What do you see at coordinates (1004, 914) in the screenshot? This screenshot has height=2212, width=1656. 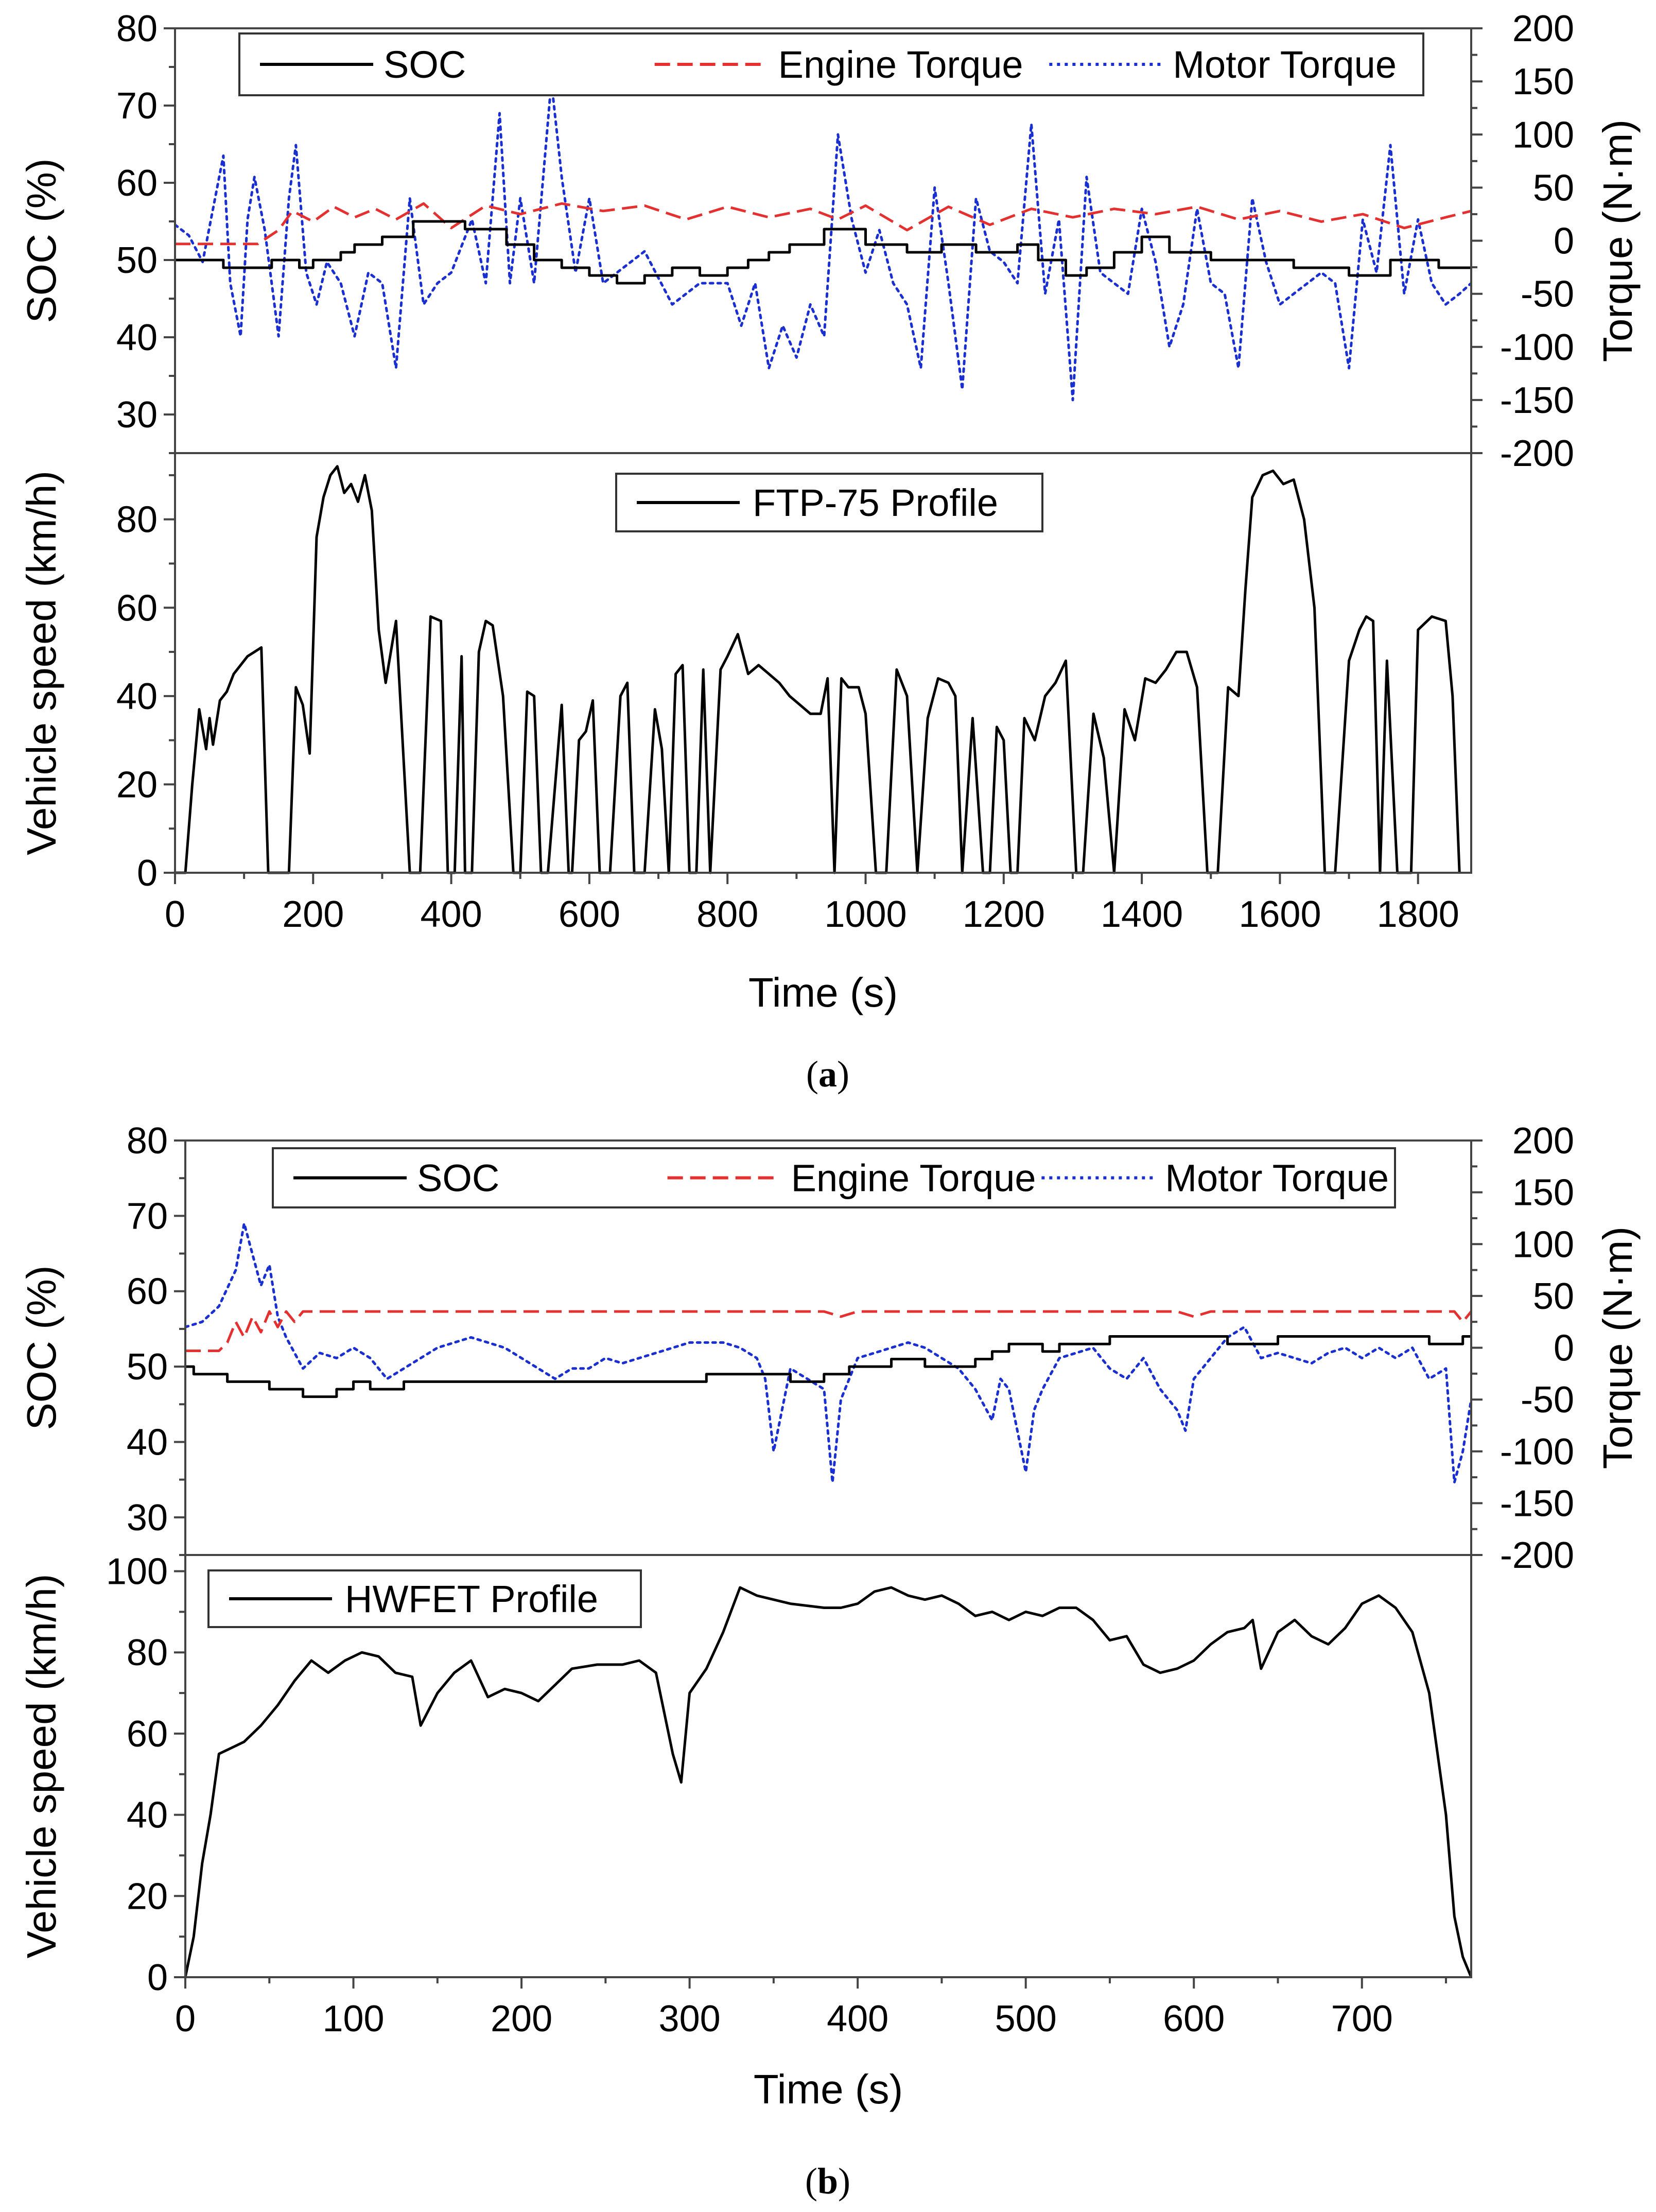 I see `x-tick-label: 1200` at bounding box center [1004, 914].